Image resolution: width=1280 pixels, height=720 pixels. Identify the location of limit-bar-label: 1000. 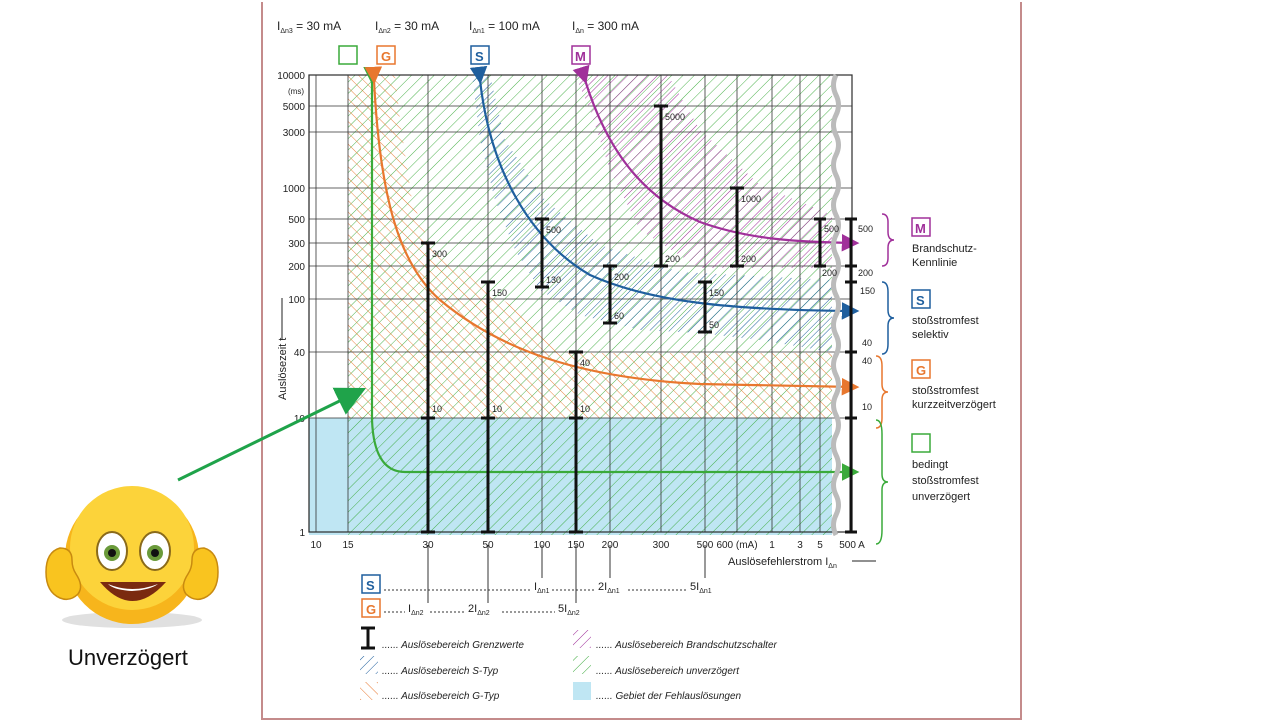
(751, 199).